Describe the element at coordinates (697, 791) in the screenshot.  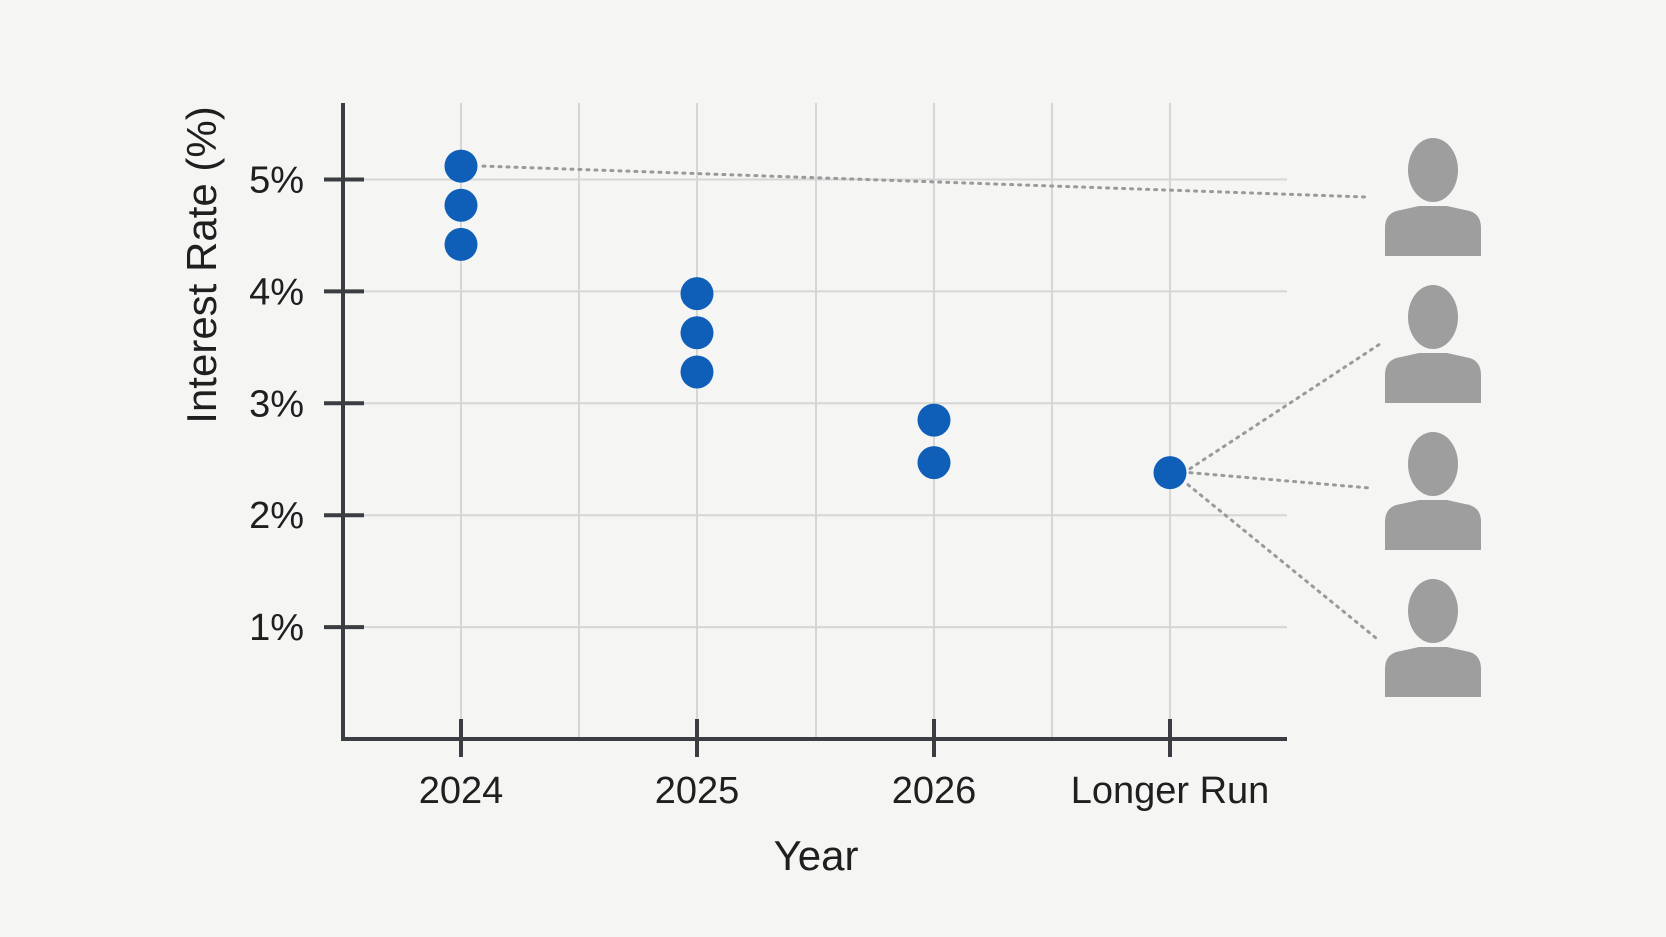
I see `x-tick-label: 2025` at that location.